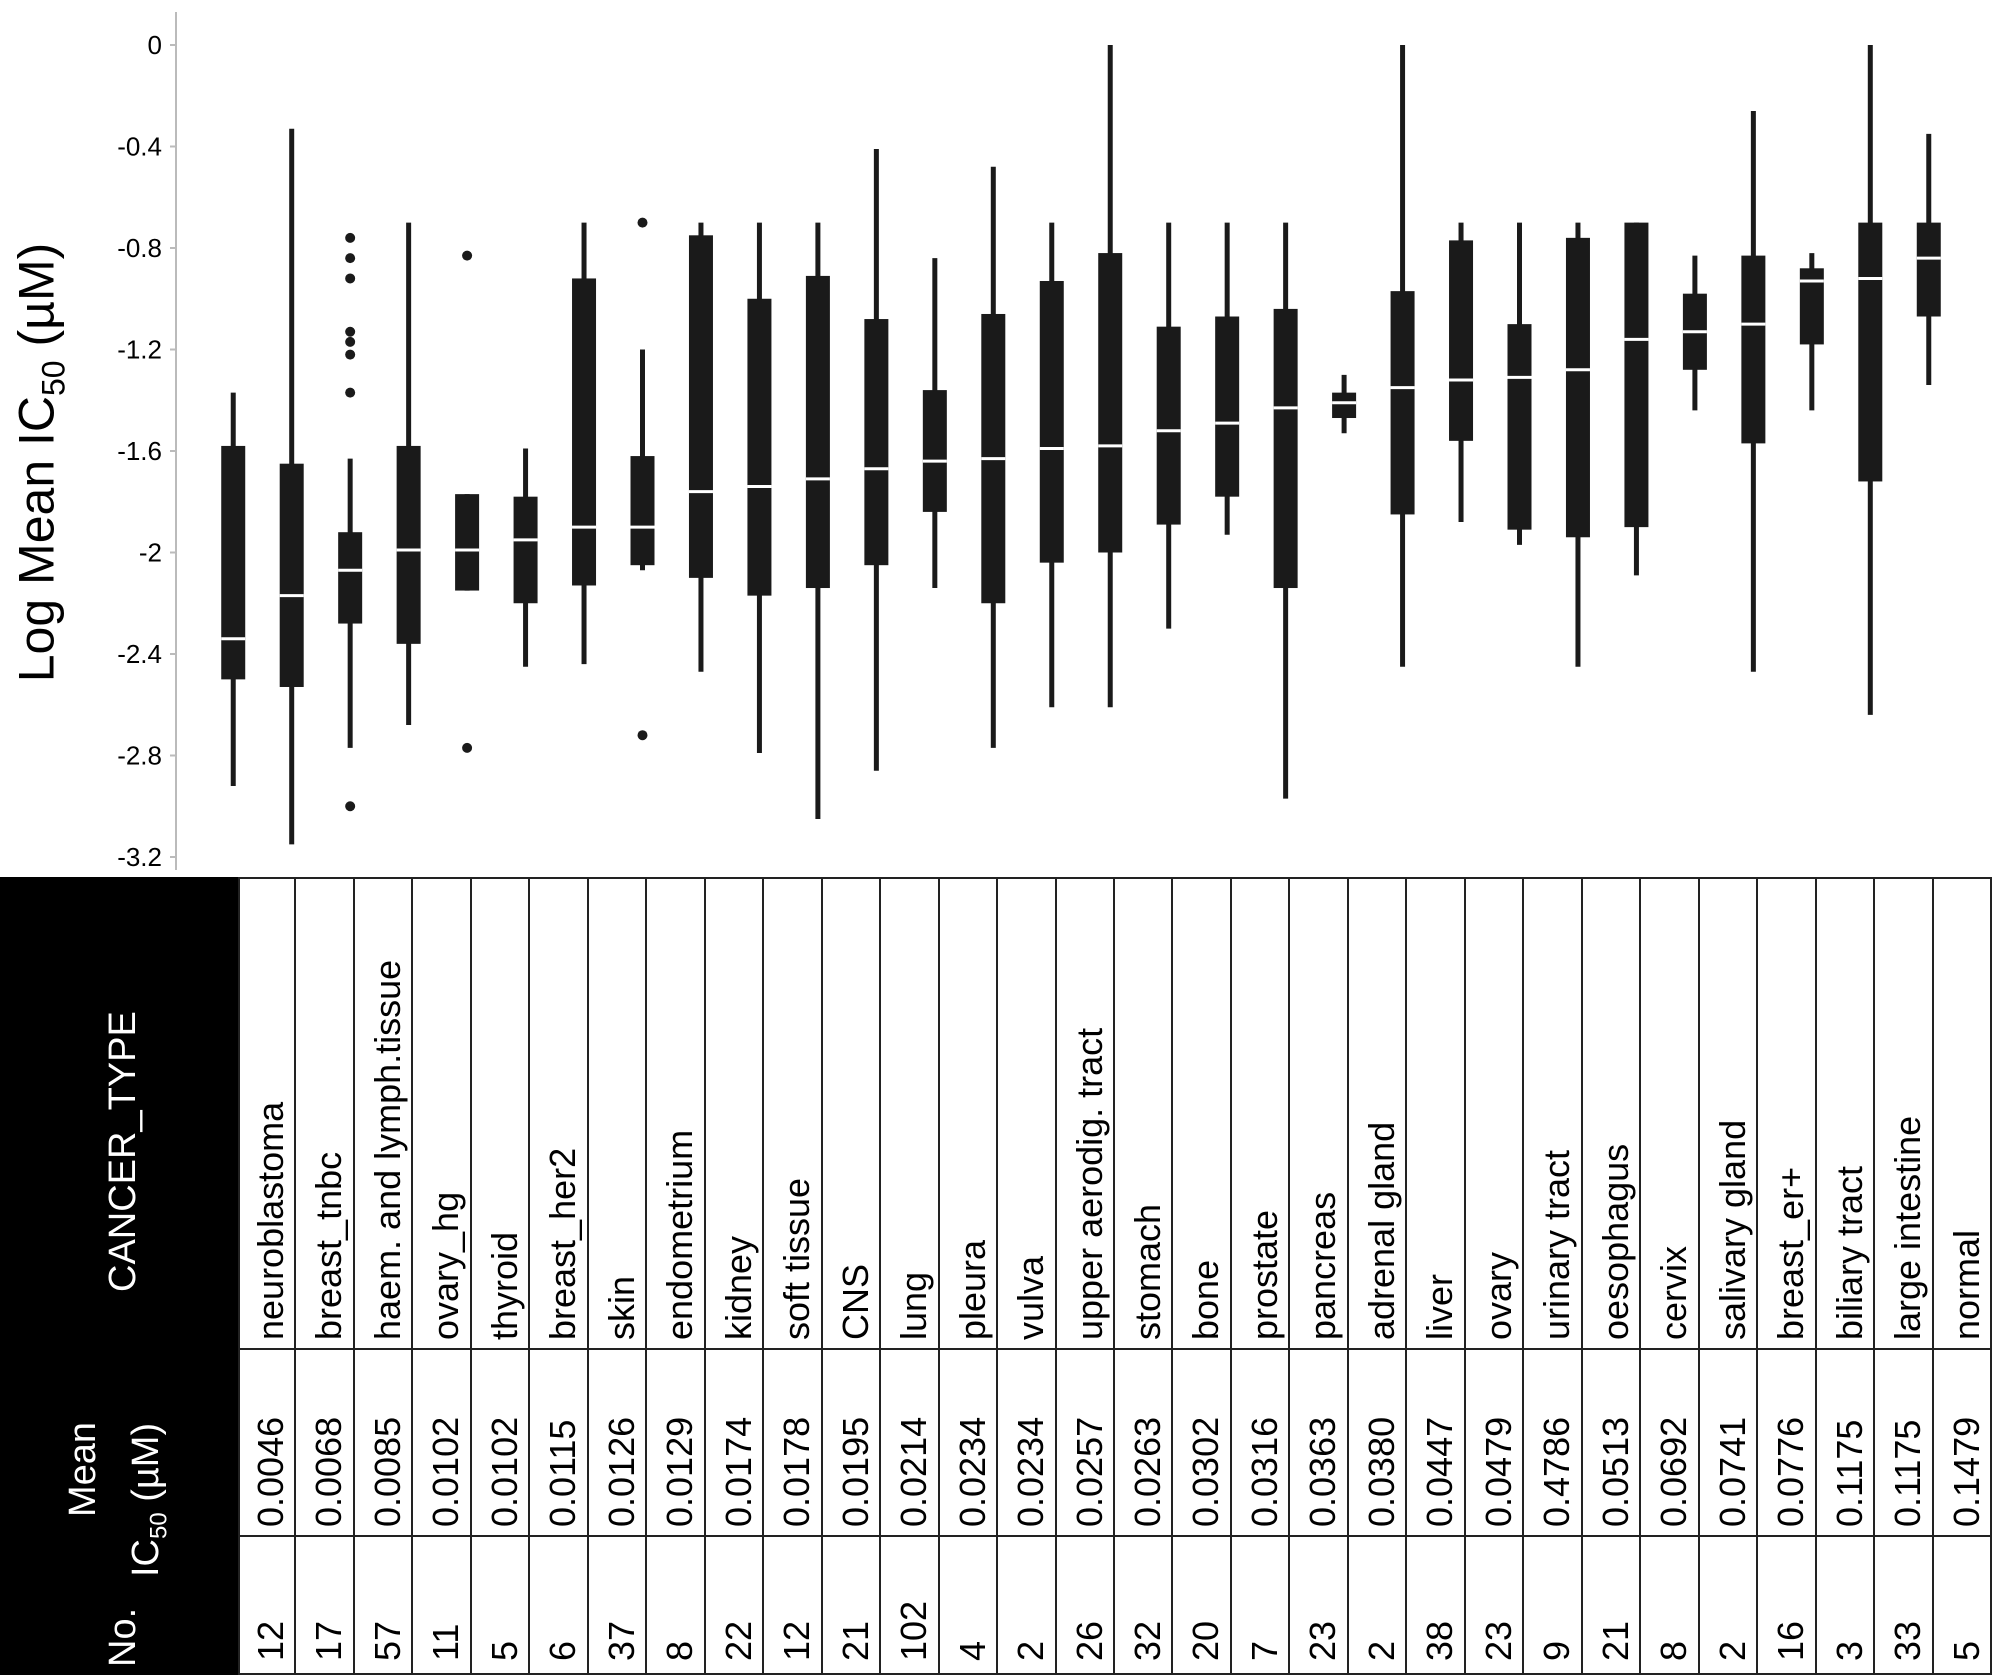 Image resolution: width=2000 pixels, height=1680 pixels. I want to click on y-tick-label: 0, so click(155, 45).